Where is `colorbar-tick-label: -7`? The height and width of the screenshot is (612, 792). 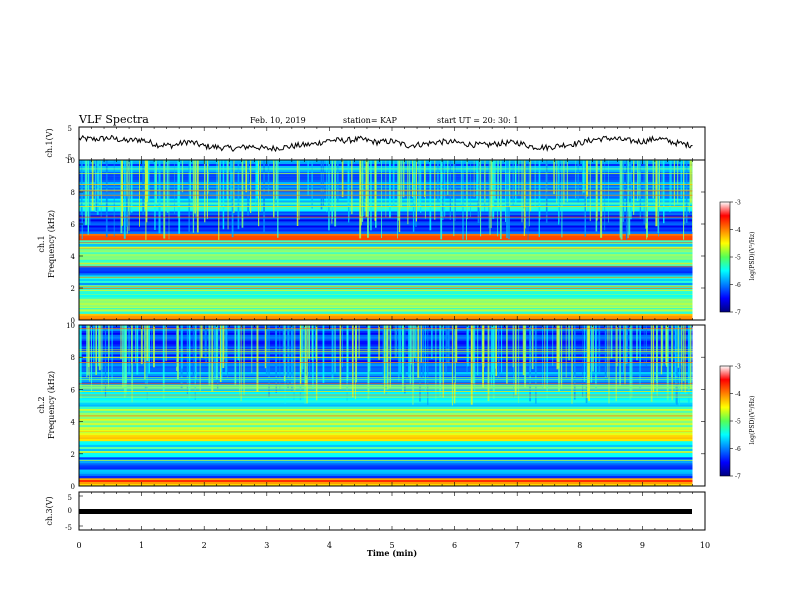
colorbar-tick-label: -7 is located at coordinates (738, 313).